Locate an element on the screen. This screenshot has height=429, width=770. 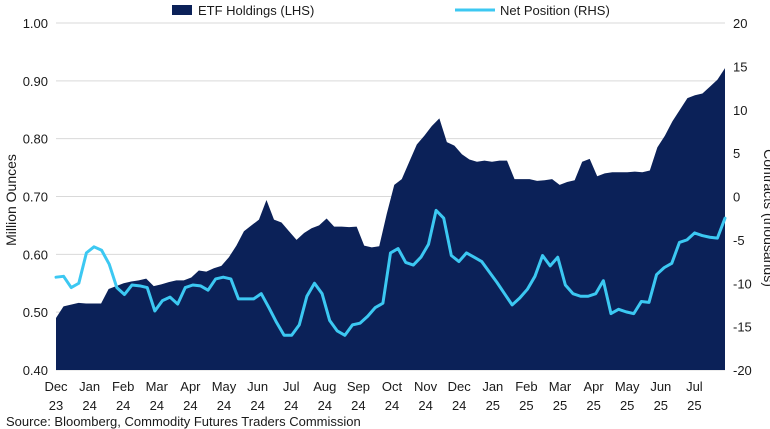
left-tick-label: 0.50 is located at coordinates (35, 312).